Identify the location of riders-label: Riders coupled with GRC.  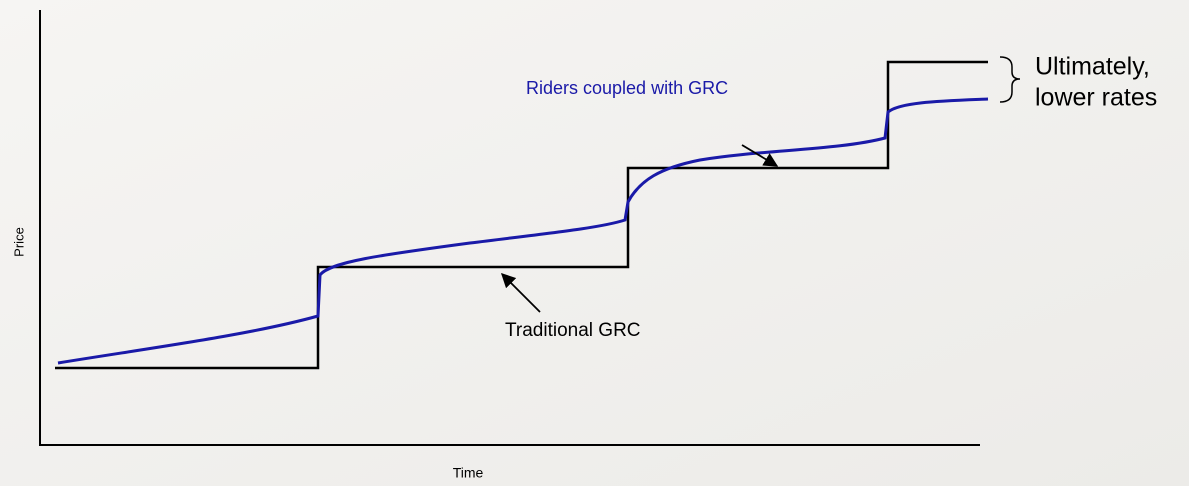
(627, 88).